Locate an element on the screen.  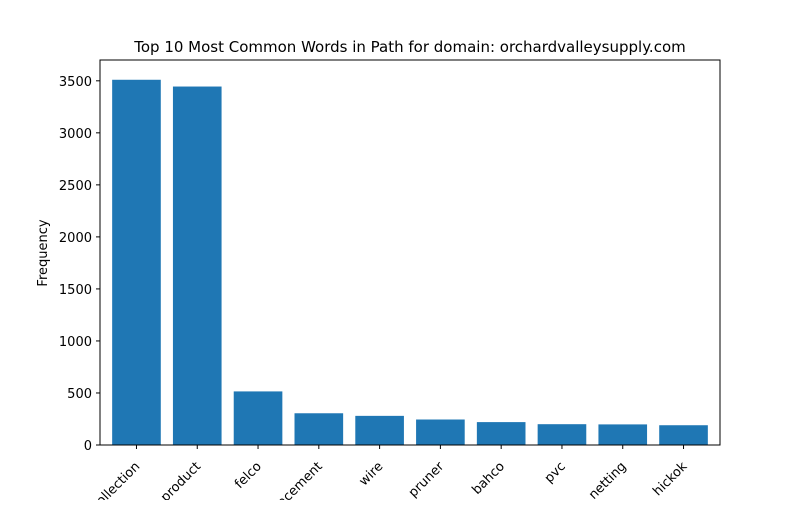
x-tick-label: netting is located at coordinates (608, 479).